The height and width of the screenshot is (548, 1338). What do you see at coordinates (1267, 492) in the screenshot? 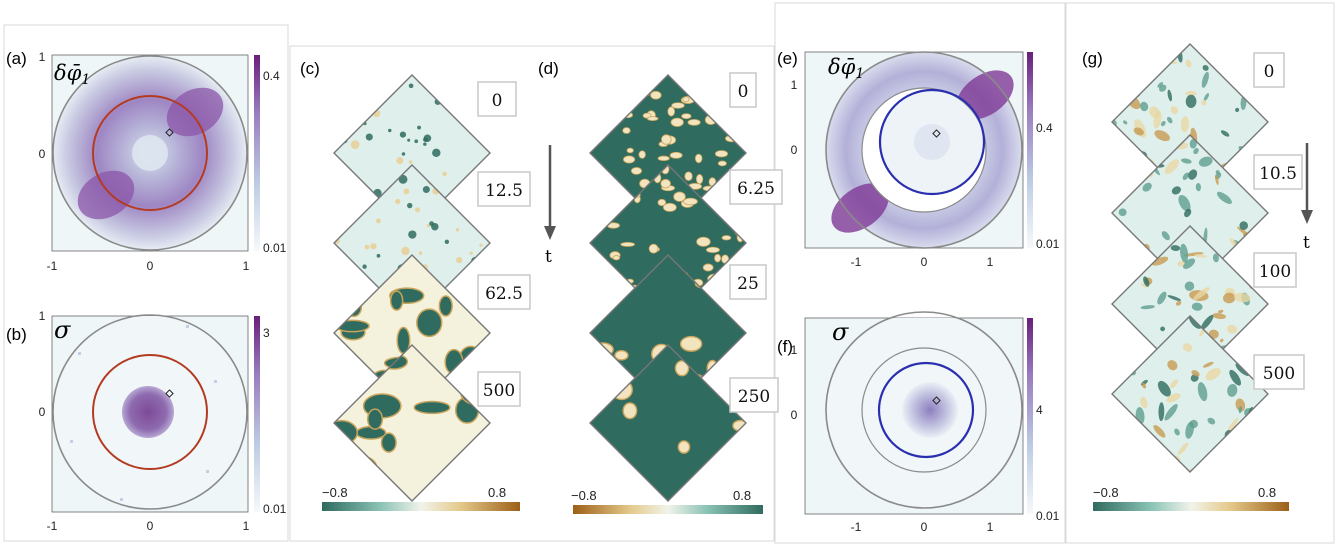
I see `colorbar-g-max: 0.8` at bounding box center [1267, 492].